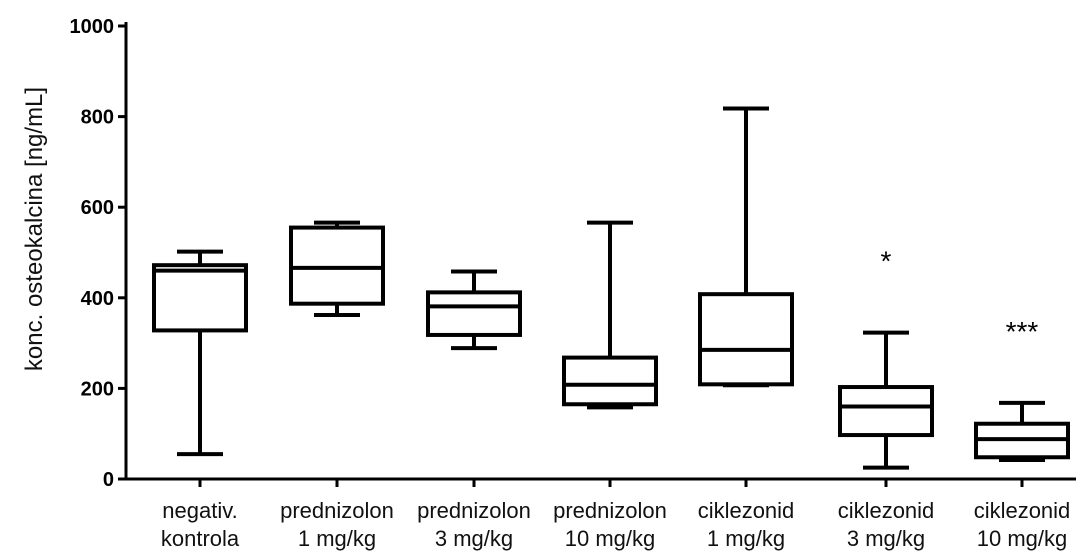 The height and width of the screenshot is (554, 1086). I want to click on y-tick-label: 200, so click(97, 389).